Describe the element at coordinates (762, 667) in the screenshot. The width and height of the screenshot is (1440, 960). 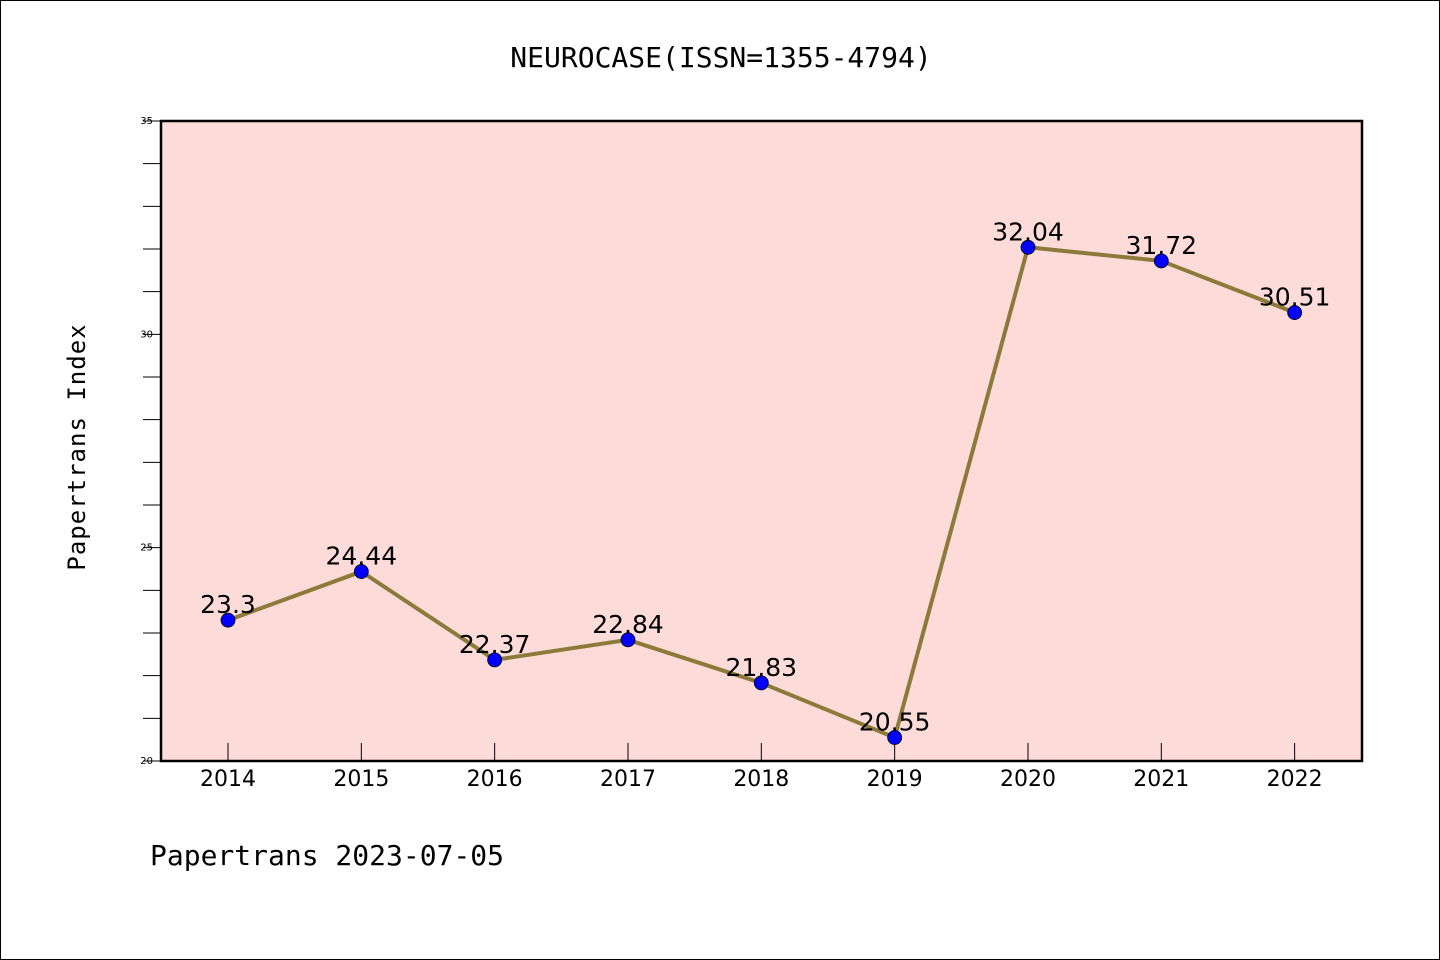
I see `data-label: 21.83` at that location.